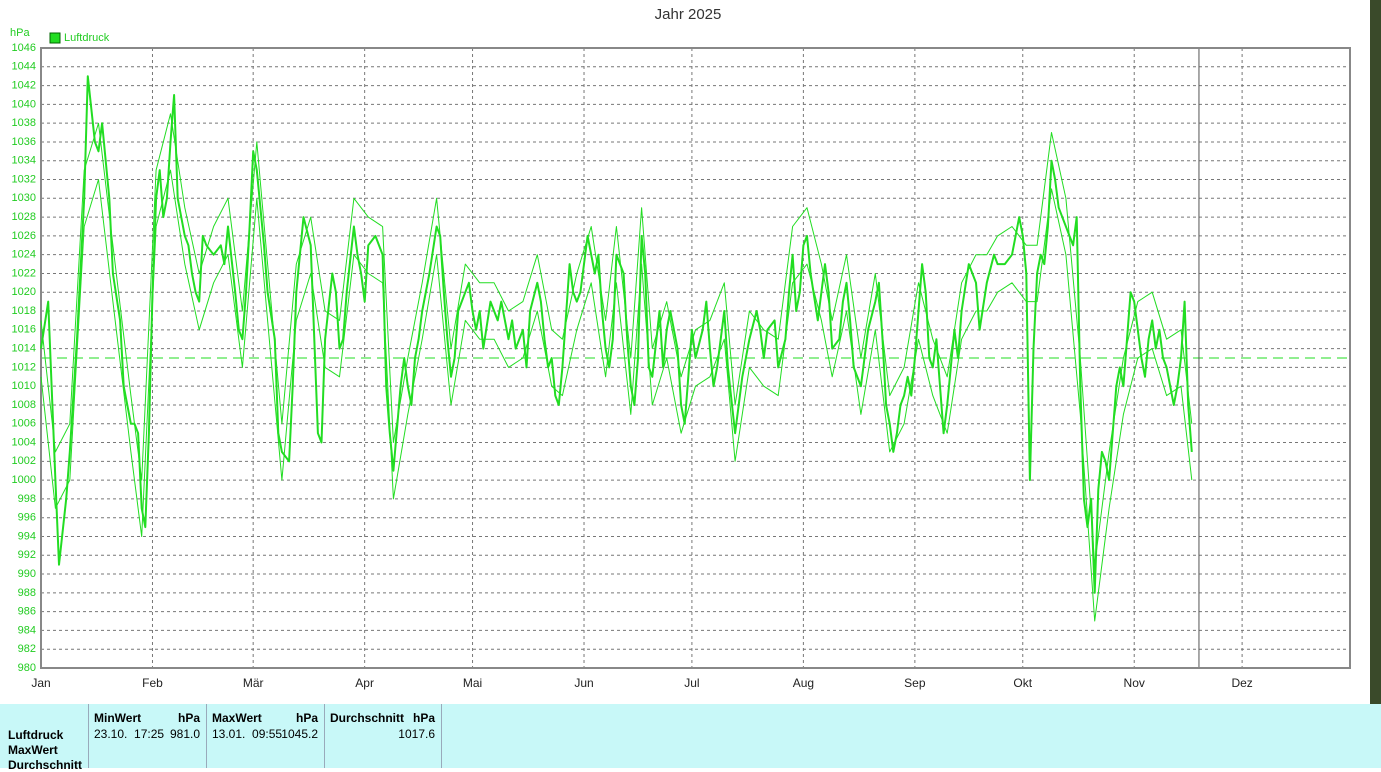 Image resolution: width=1381 pixels, height=772 pixels. Describe the element at coordinates (24, 442) in the screenshot. I see `y-tick-label: 1004` at that location.